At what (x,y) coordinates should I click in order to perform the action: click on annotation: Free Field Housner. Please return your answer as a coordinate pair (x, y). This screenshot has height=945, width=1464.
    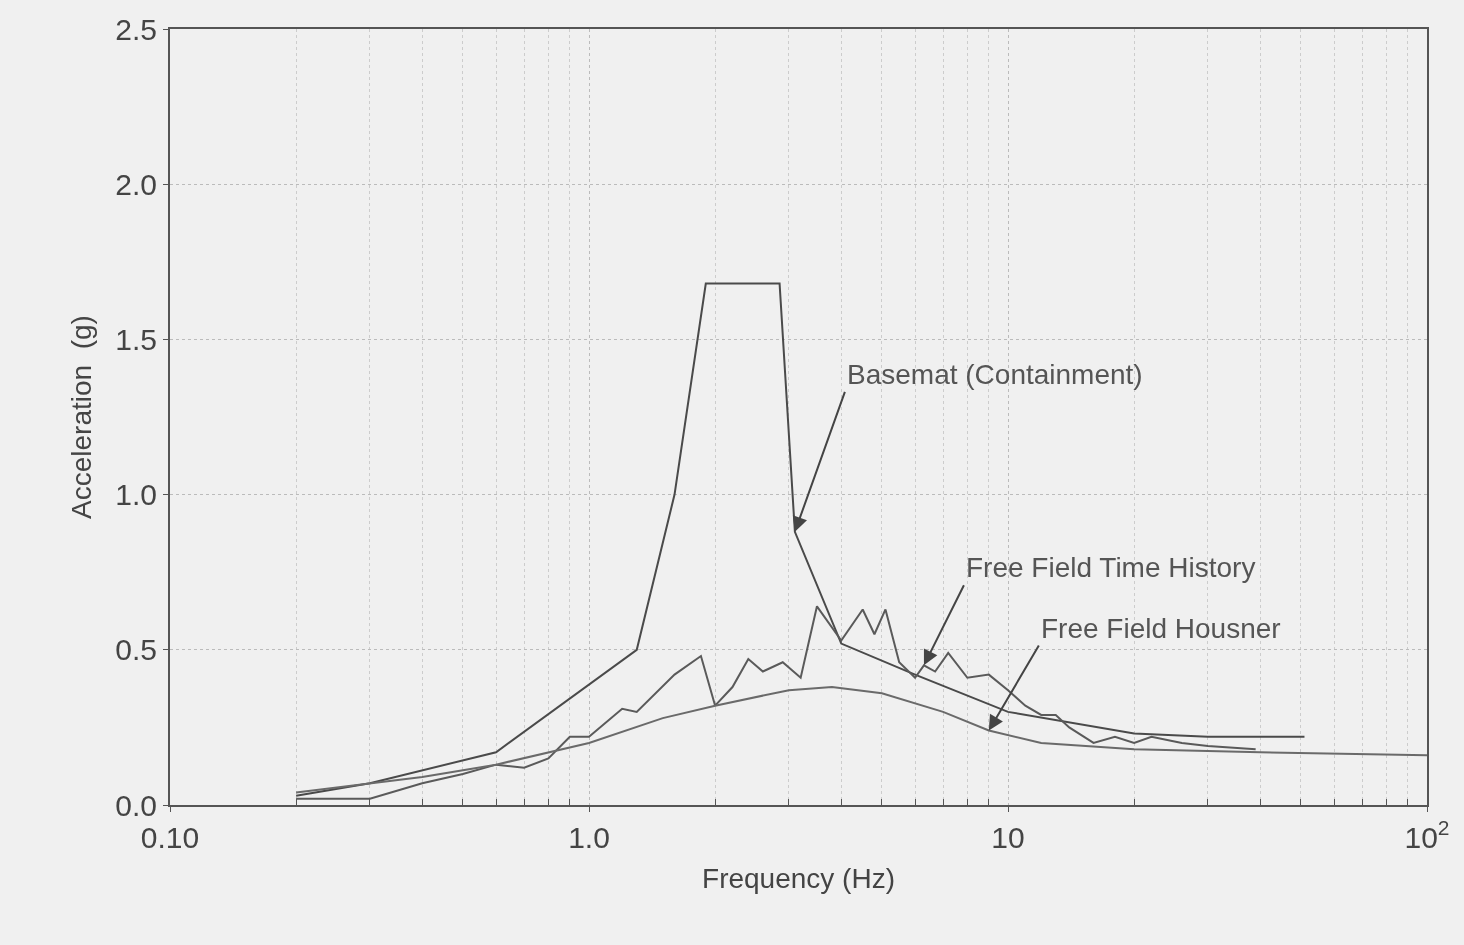
    Looking at the image, I should click on (1161, 628).